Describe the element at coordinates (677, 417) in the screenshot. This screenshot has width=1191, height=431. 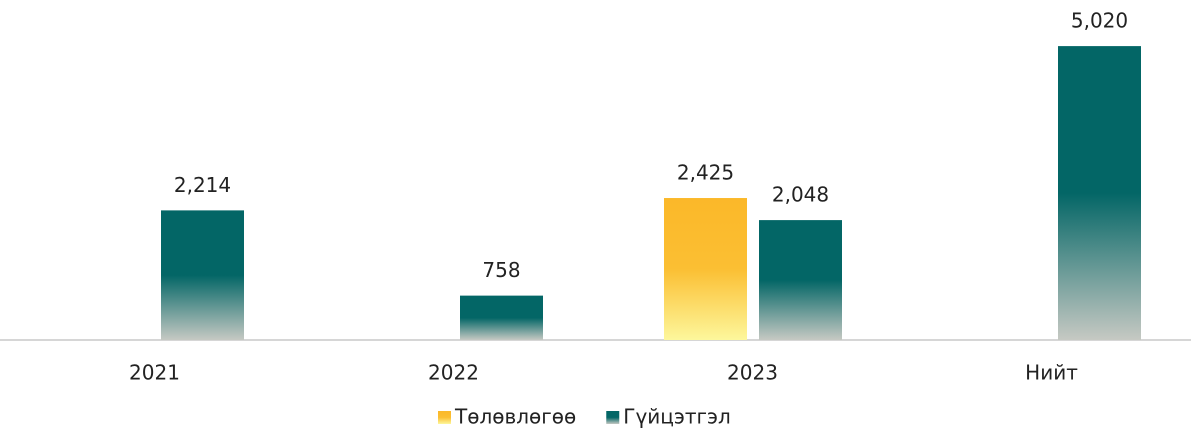
I see `legend-label: Гүйцэтгэл` at that location.